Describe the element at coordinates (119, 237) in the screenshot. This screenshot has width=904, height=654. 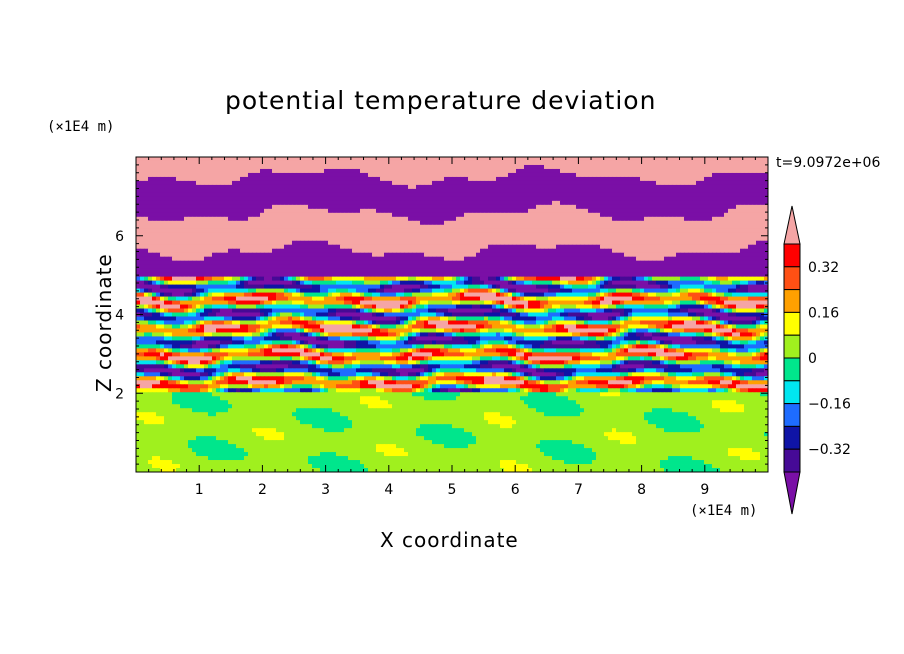
I see `y-tick-label-6: 6` at that location.